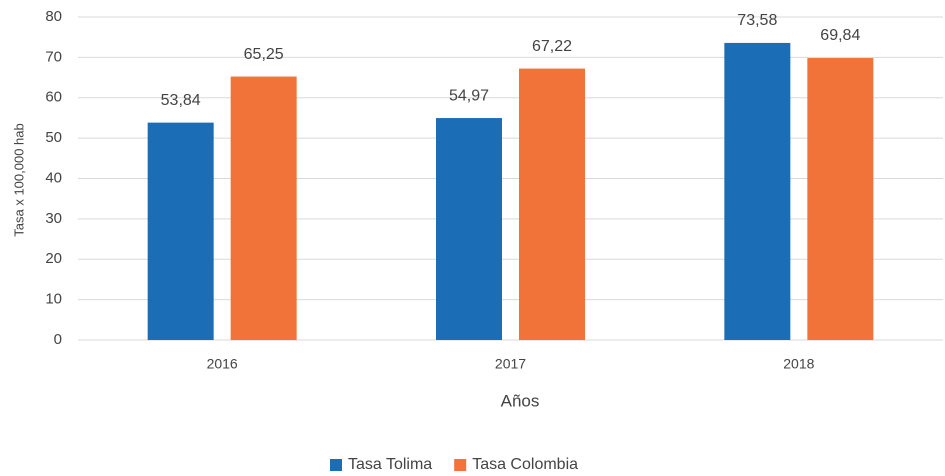  I want to click on y-tick-label: 30, so click(53, 218).